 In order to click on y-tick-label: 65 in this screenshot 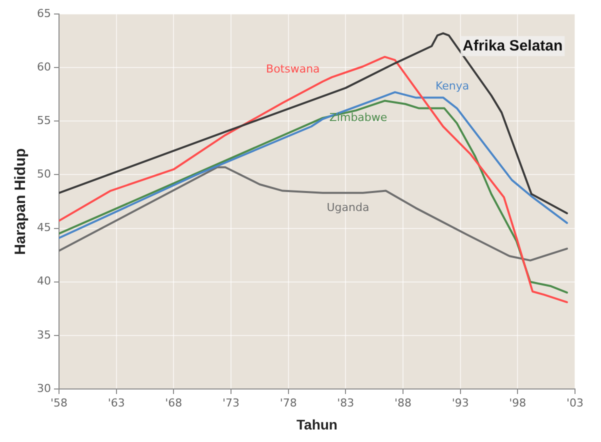, I will do `click(43, 13)`.